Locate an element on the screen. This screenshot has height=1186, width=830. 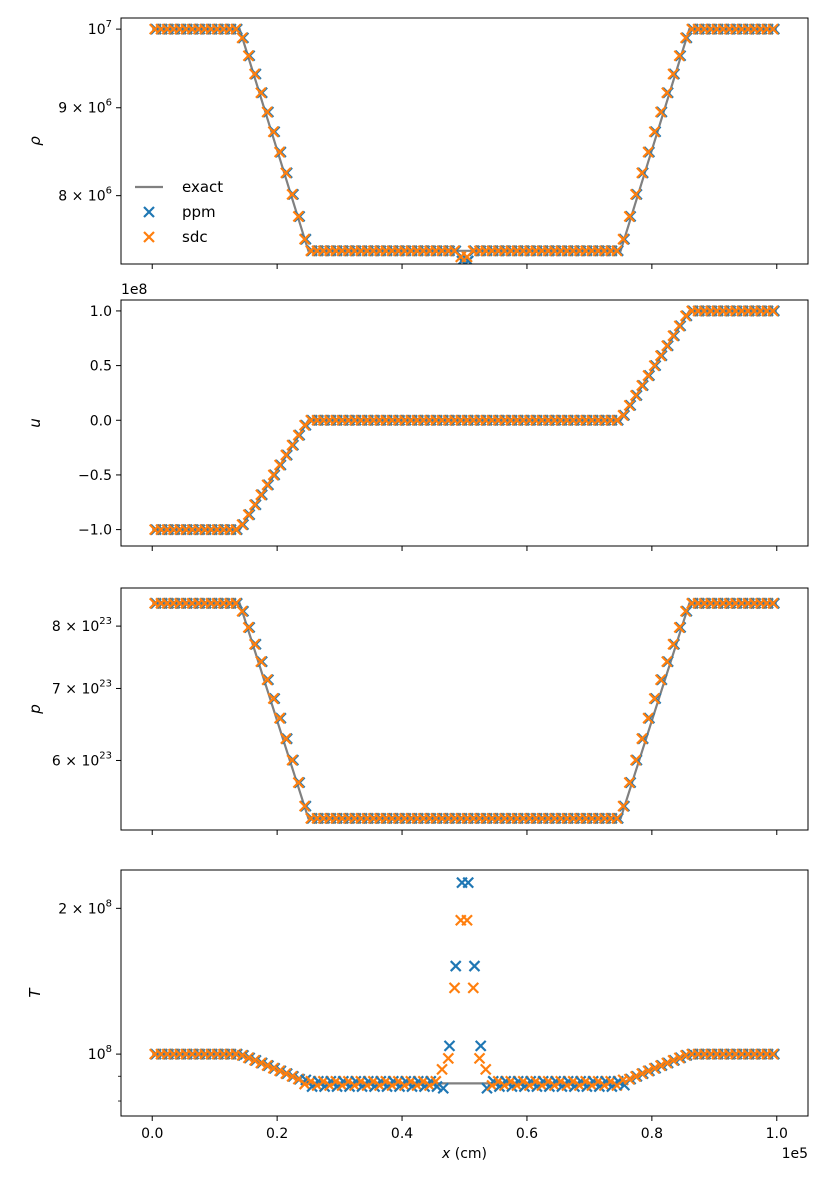
y-tick-label: 8 × 10⁶ is located at coordinates (85, 195).